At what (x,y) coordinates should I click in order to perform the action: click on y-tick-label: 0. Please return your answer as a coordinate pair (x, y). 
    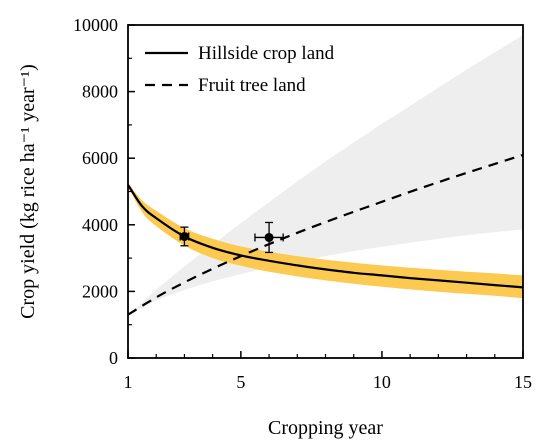
    Looking at the image, I should click on (113, 358).